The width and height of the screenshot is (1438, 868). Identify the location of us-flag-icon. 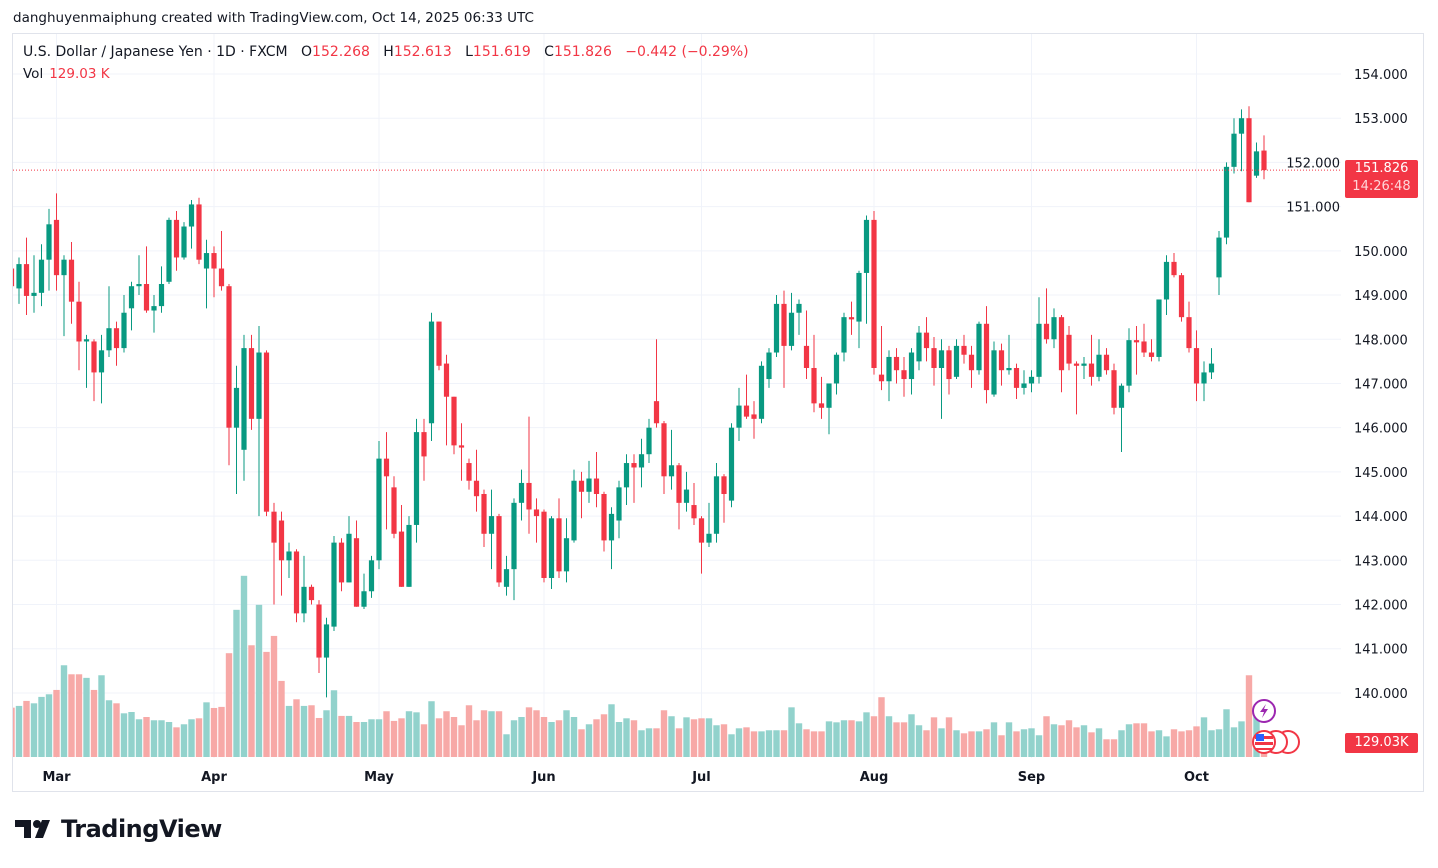
(1276, 742).